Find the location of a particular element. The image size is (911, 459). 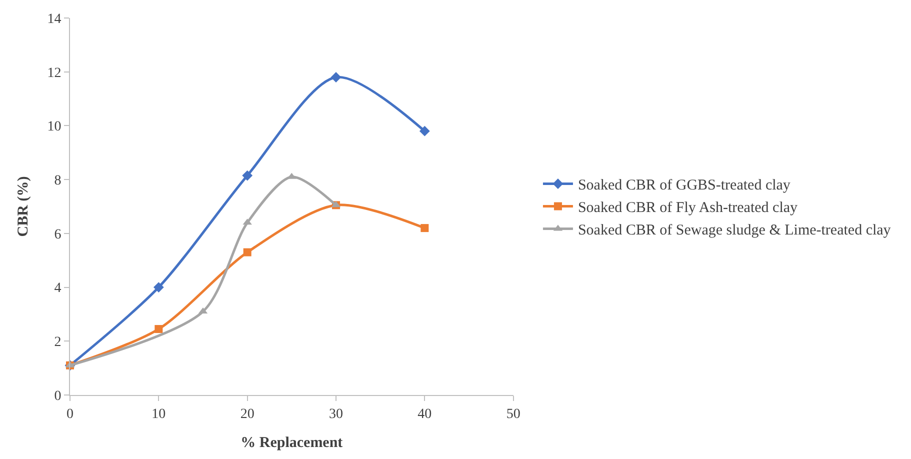

y-tick-label: 4 is located at coordinates (58, 288).